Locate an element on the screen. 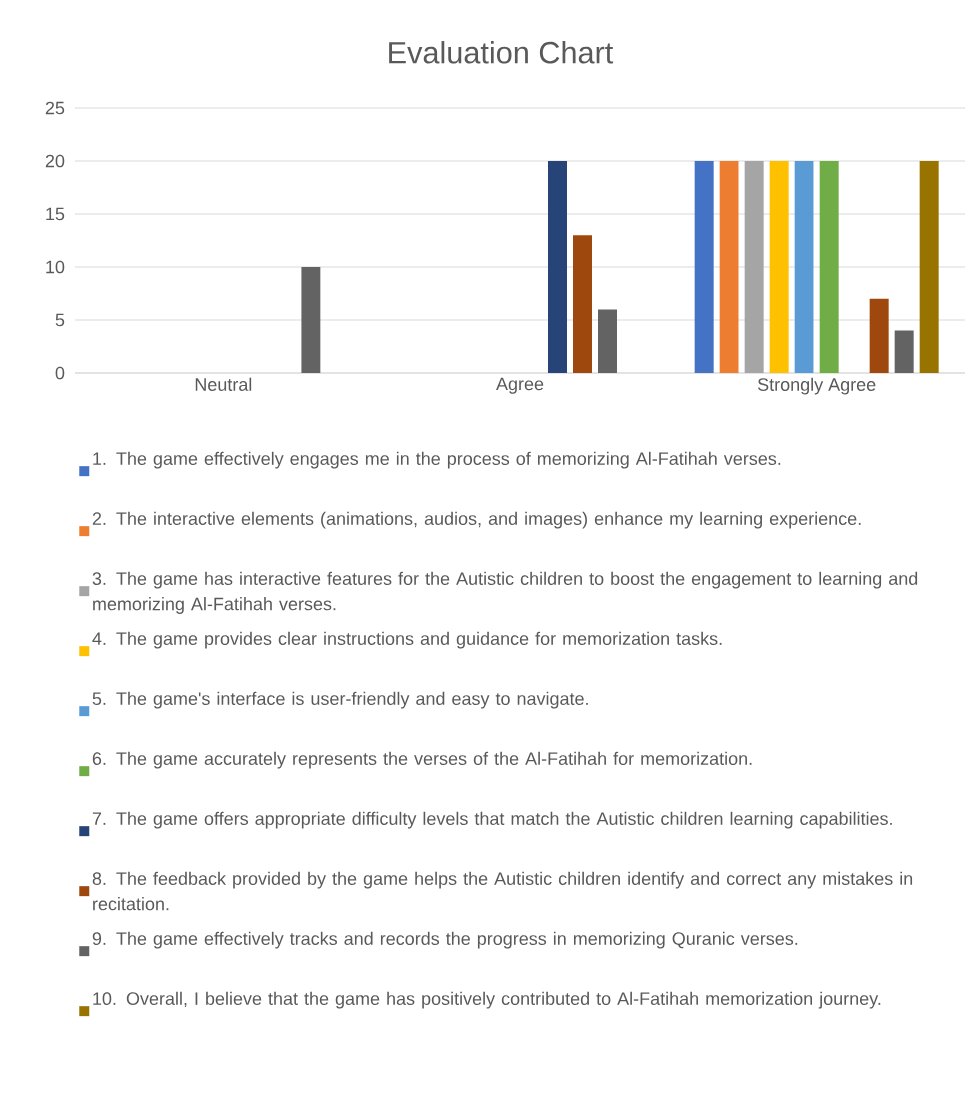 Image resolution: width=979 pixels, height=1099 pixels. legend-label: 8. The feedback provided by the game helps the Autistic children identify and correct any mistakes in recitation. is located at coordinates (502, 891).